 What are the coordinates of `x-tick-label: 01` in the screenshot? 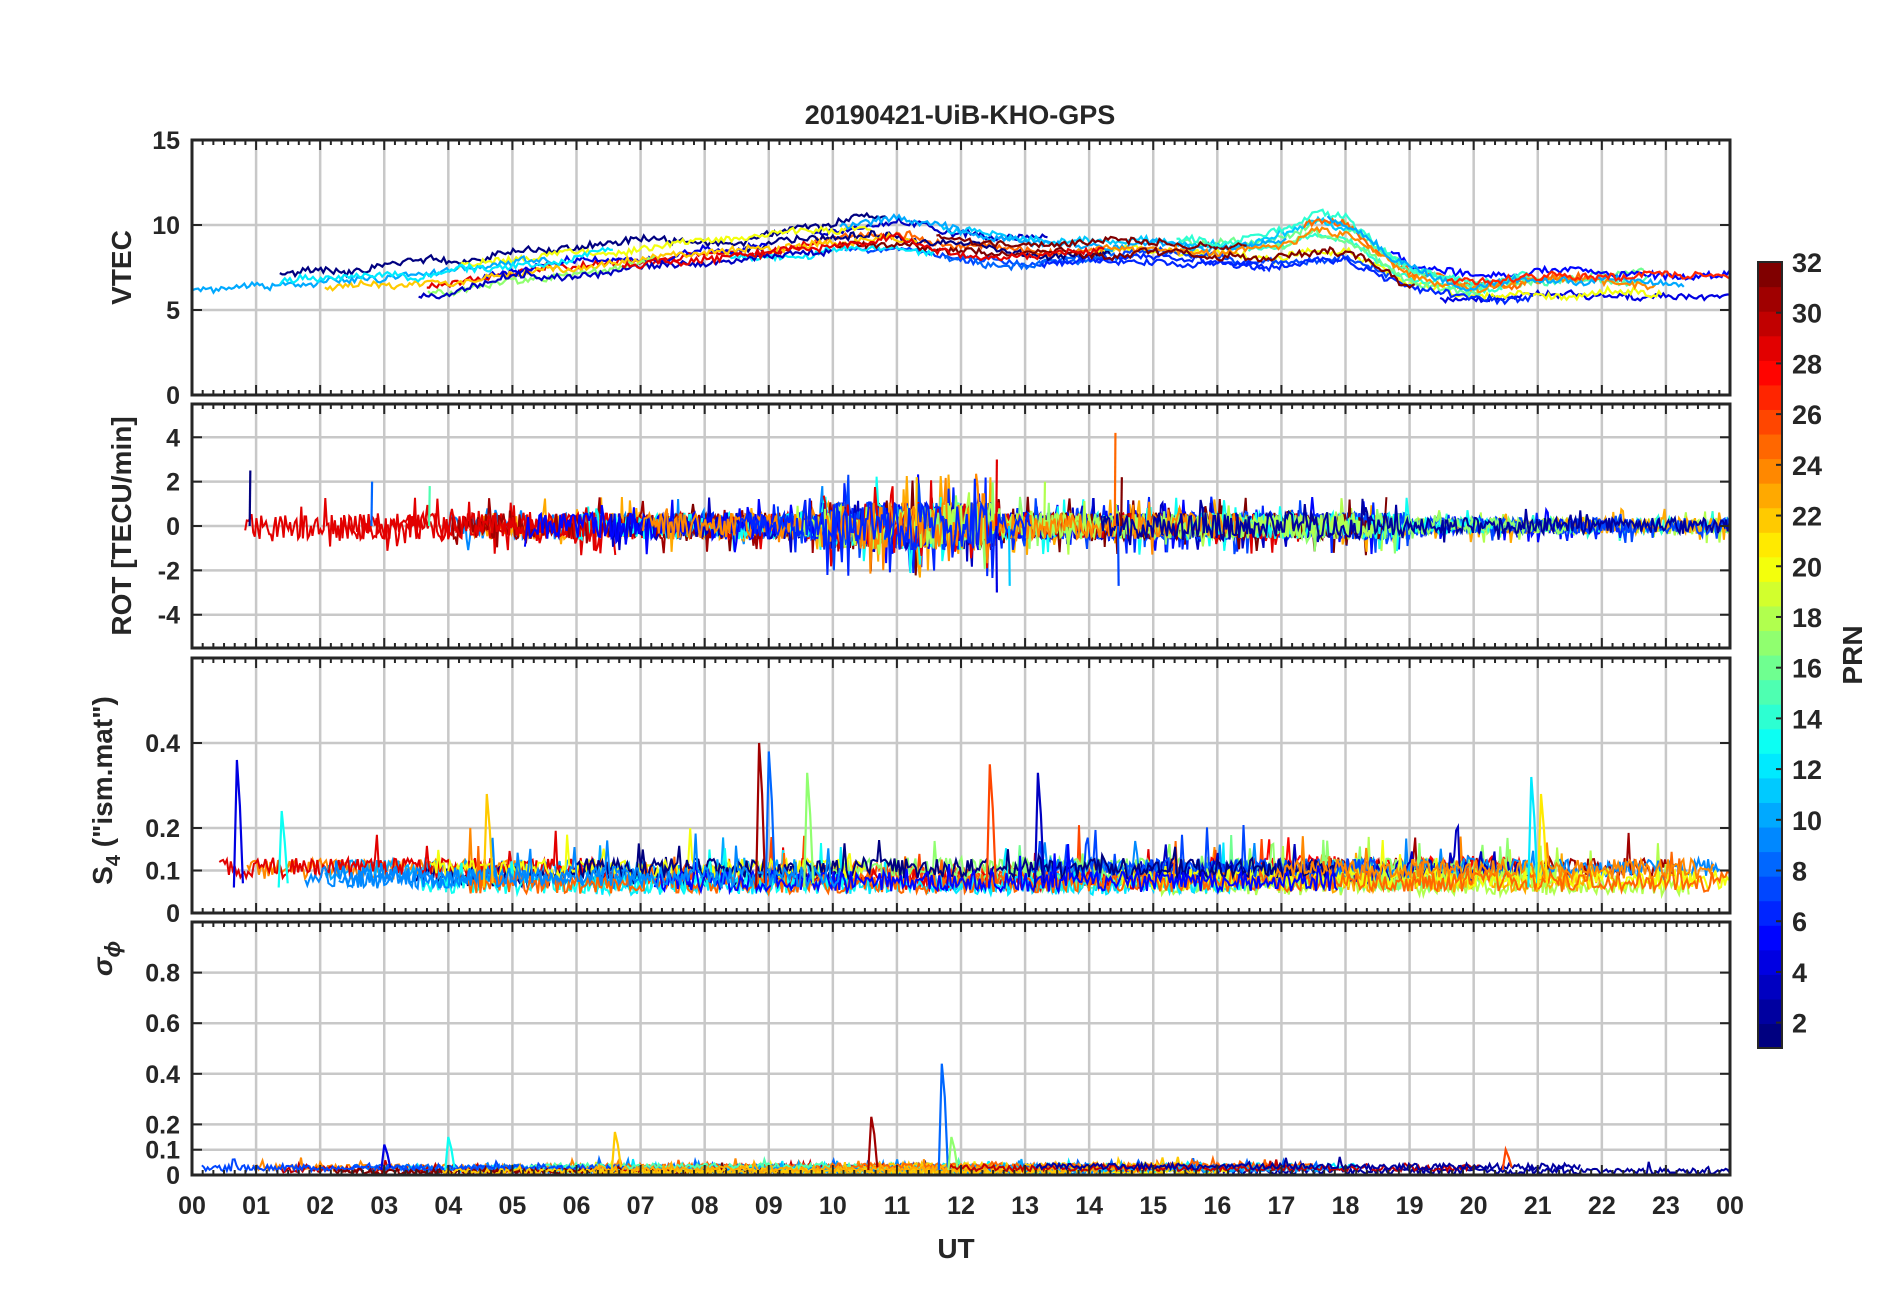 It's located at (256, 1206).